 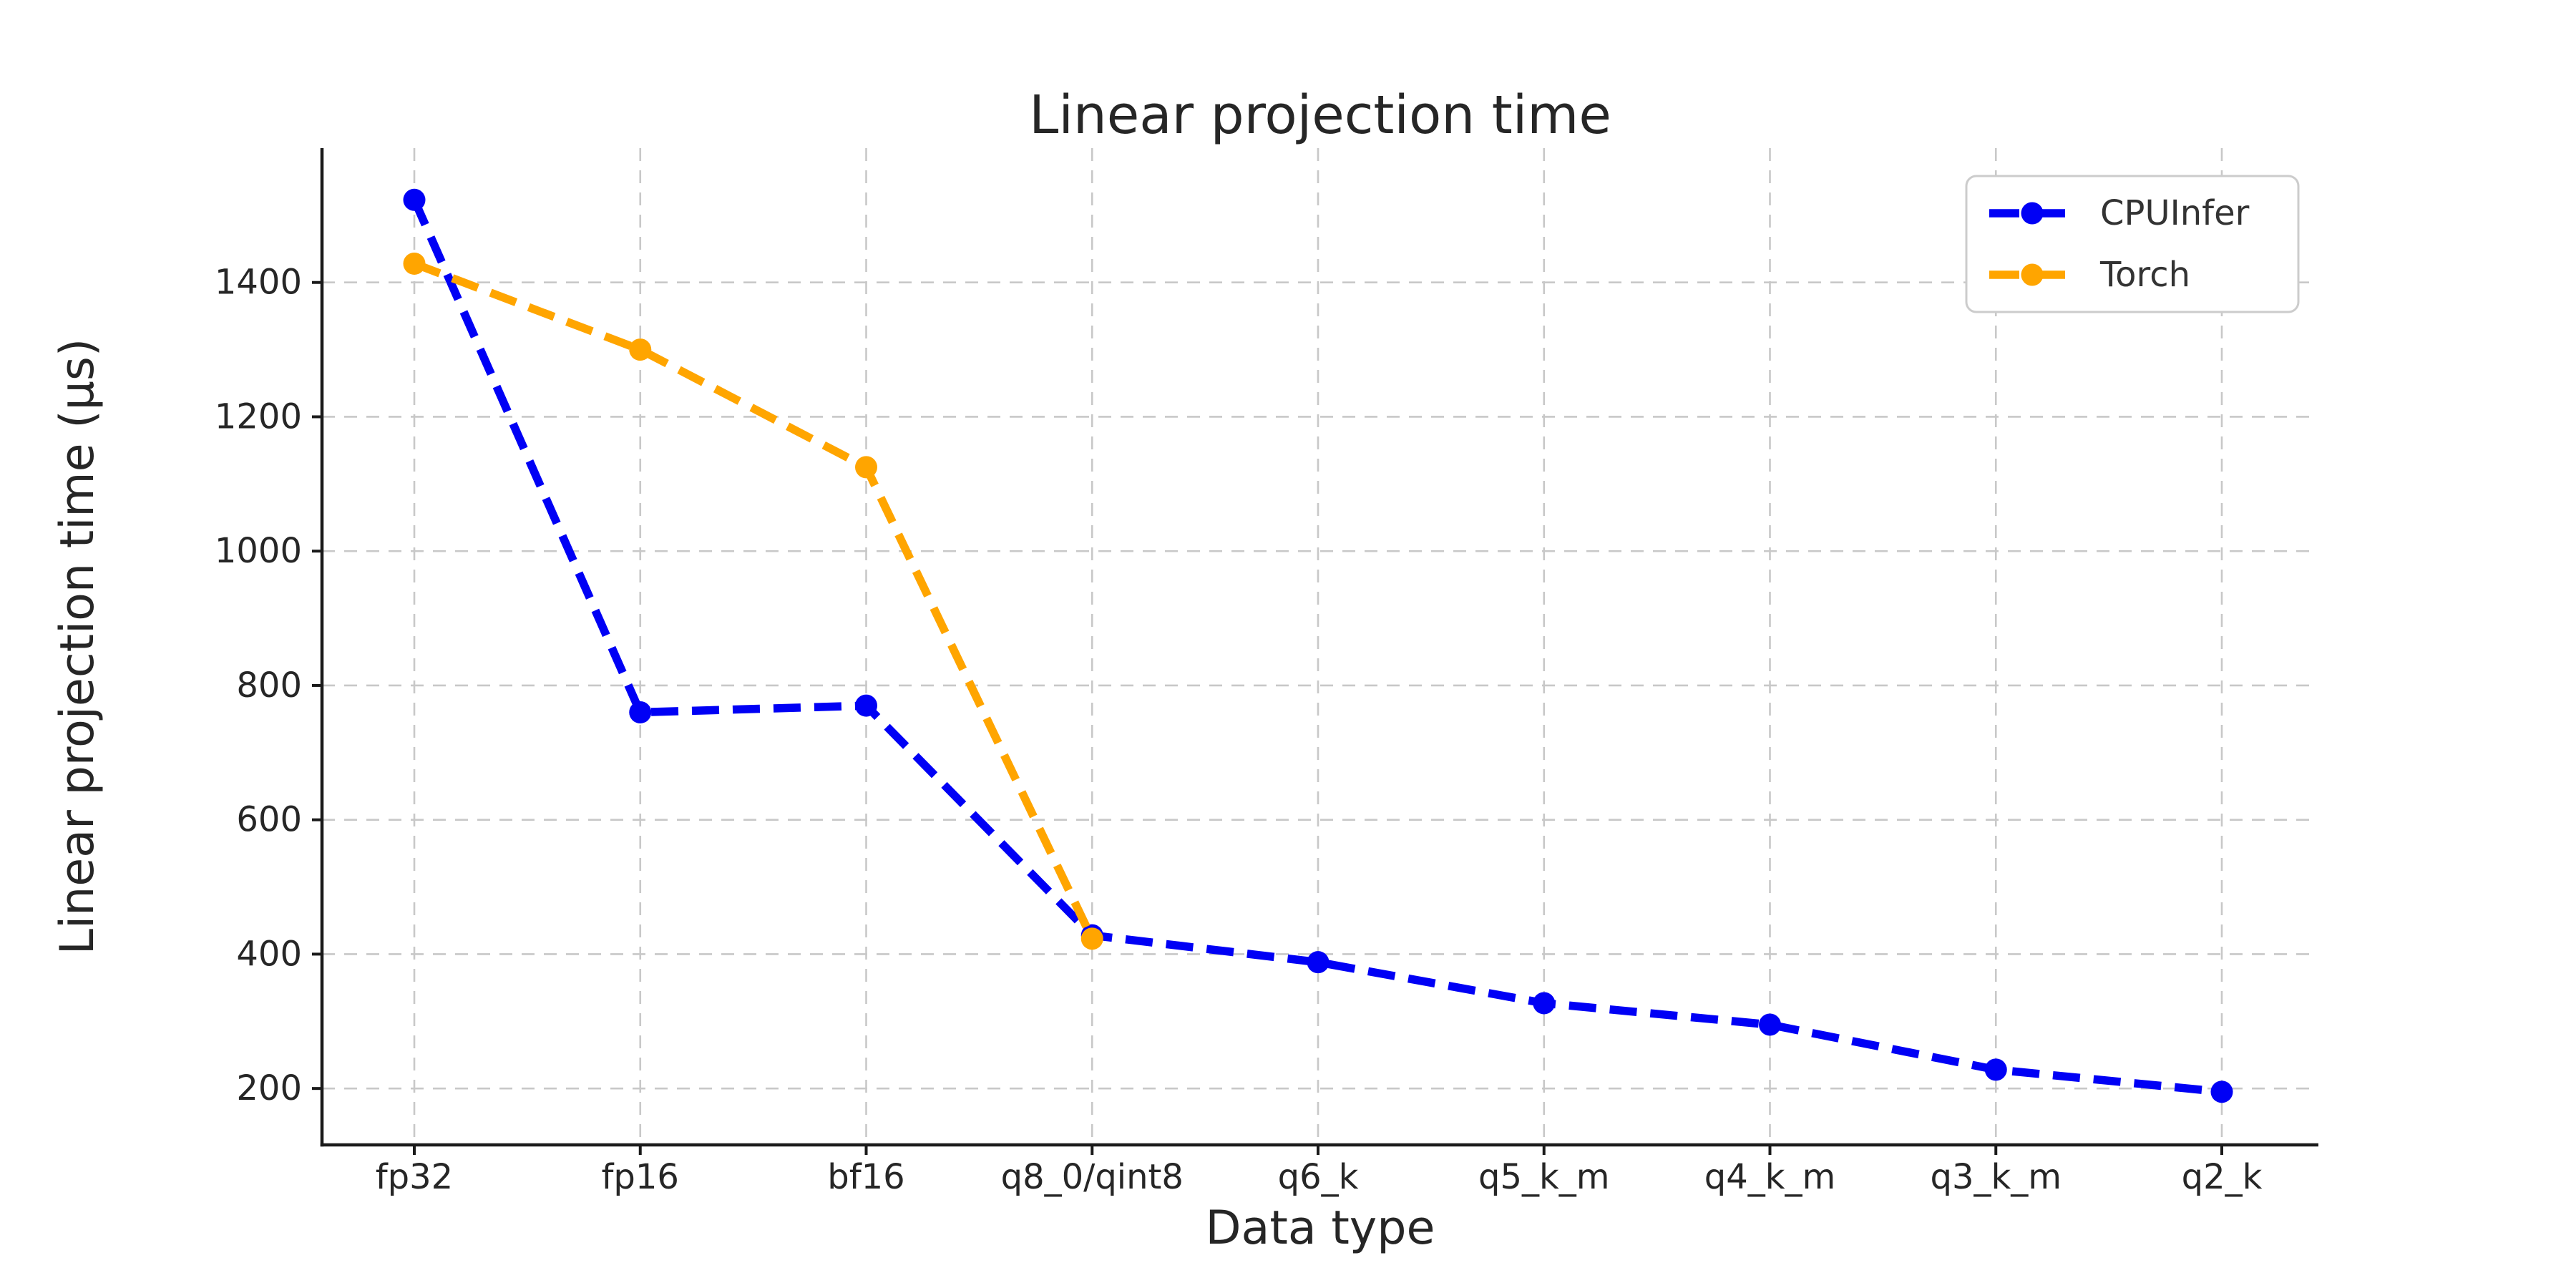 What do you see at coordinates (1320, 1228) in the screenshot?
I see `x-axis-label: Data type` at bounding box center [1320, 1228].